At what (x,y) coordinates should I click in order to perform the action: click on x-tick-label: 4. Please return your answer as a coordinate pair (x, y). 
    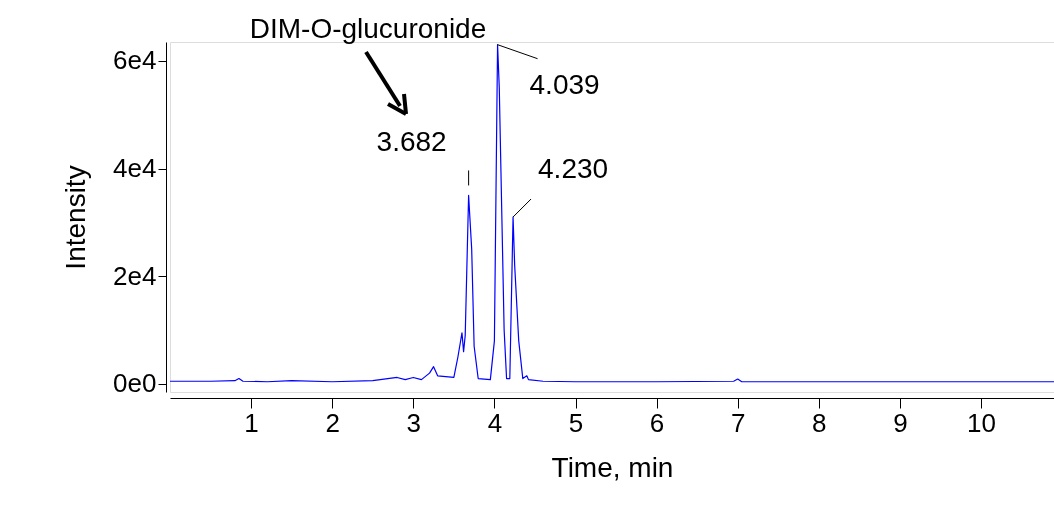
    Looking at the image, I should click on (495, 422).